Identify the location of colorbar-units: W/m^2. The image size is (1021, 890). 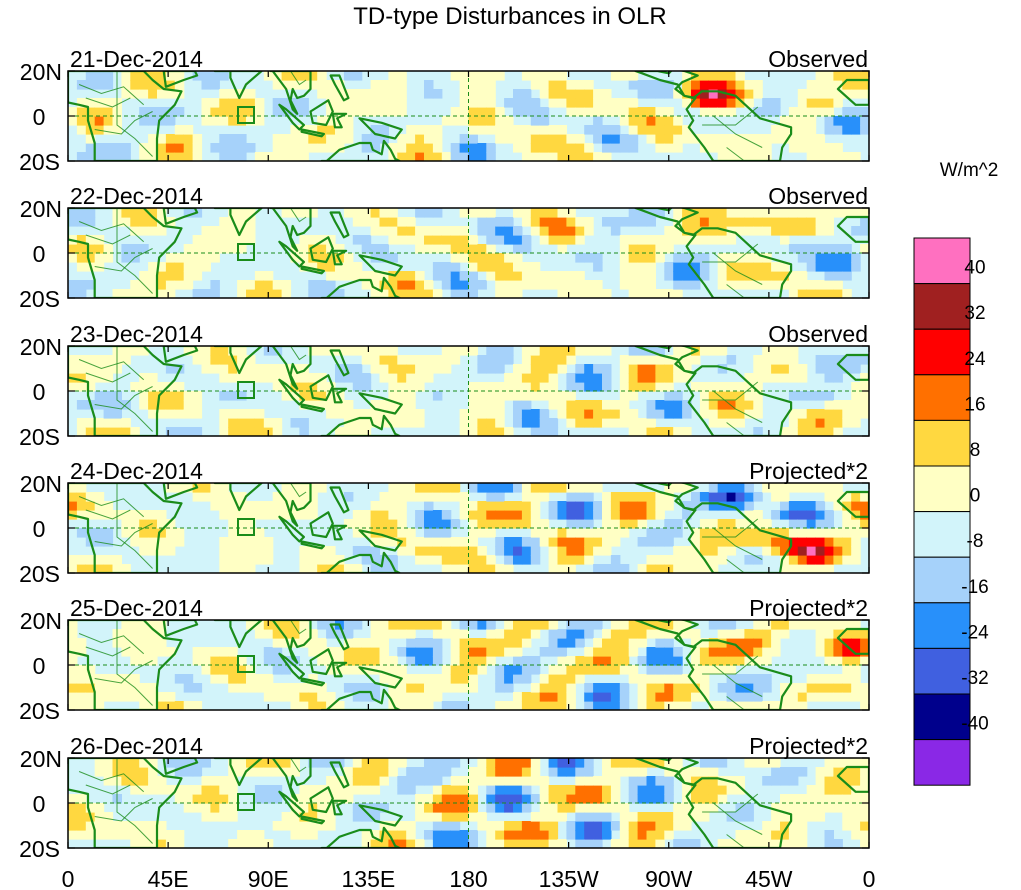
(969, 170).